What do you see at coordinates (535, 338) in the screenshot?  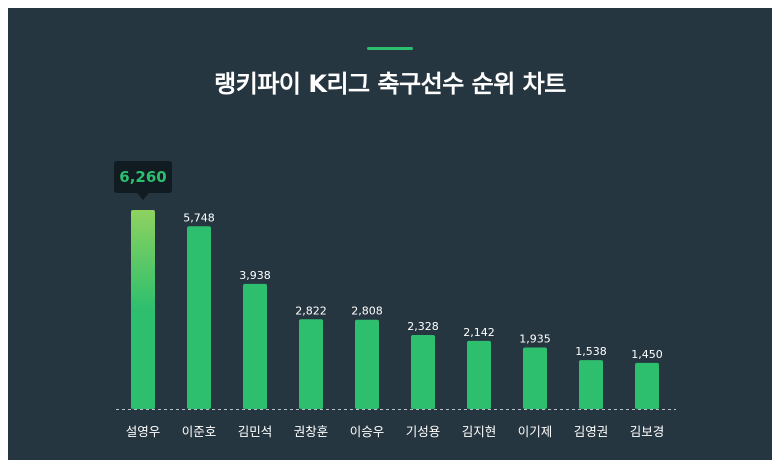 I see `bar-value-label: 1,935` at bounding box center [535, 338].